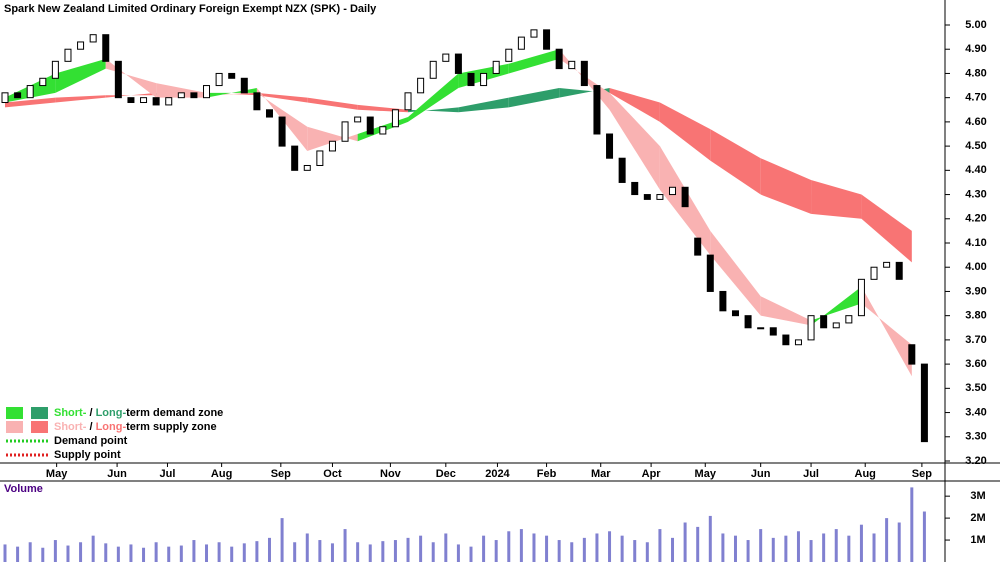  I want to click on y-tick-label: 3.40, so click(975, 412).